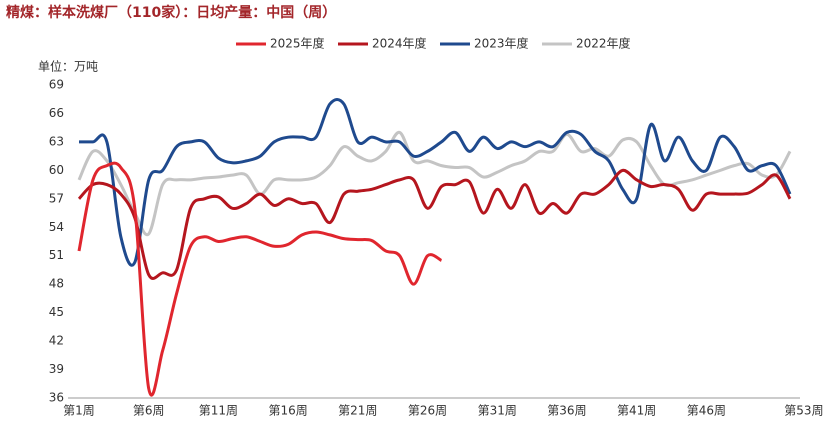 The width and height of the screenshot is (829, 421). Describe the element at coordinates (56, 284) in the screenshot. I see `y-tick-label: 48` at that location.